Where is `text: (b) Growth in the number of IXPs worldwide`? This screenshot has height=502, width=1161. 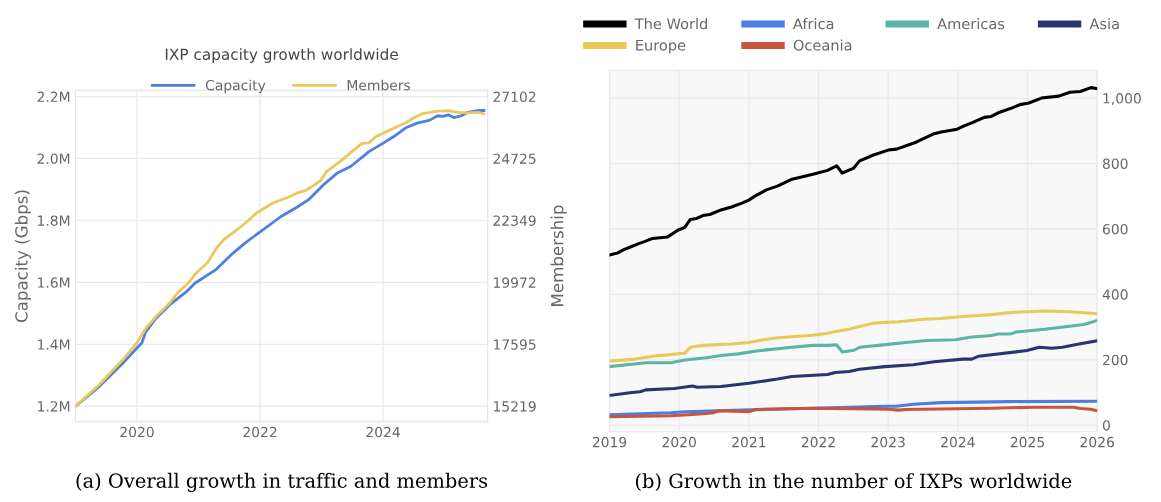
text: (b) Growth in the number of IXPs worldwide is located at coordinates (853, 482).